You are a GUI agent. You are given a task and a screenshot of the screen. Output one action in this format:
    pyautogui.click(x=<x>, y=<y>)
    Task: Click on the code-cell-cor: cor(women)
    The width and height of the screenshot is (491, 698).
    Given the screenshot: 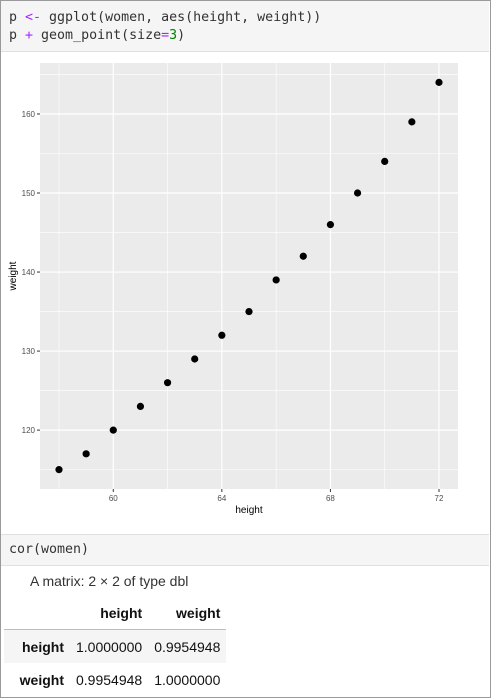 What is the action you would take?
    pyautogui.click(x=245, y=550)
    